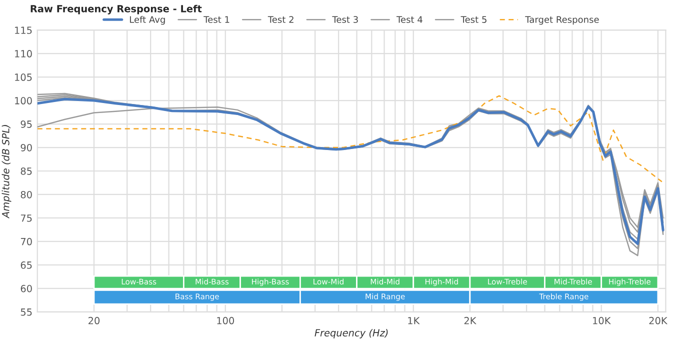 This screenshot has height=342, width=680. Describe the element at coordinates (658, 320) in the screenshot. I see `x-tick-label: 20K` at that location.